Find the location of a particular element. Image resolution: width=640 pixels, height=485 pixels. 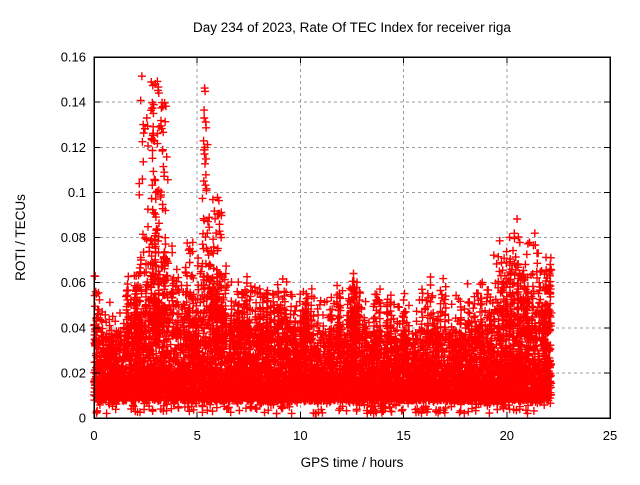

y-tick-label: 0.16 is located at coordinates (73, 57).